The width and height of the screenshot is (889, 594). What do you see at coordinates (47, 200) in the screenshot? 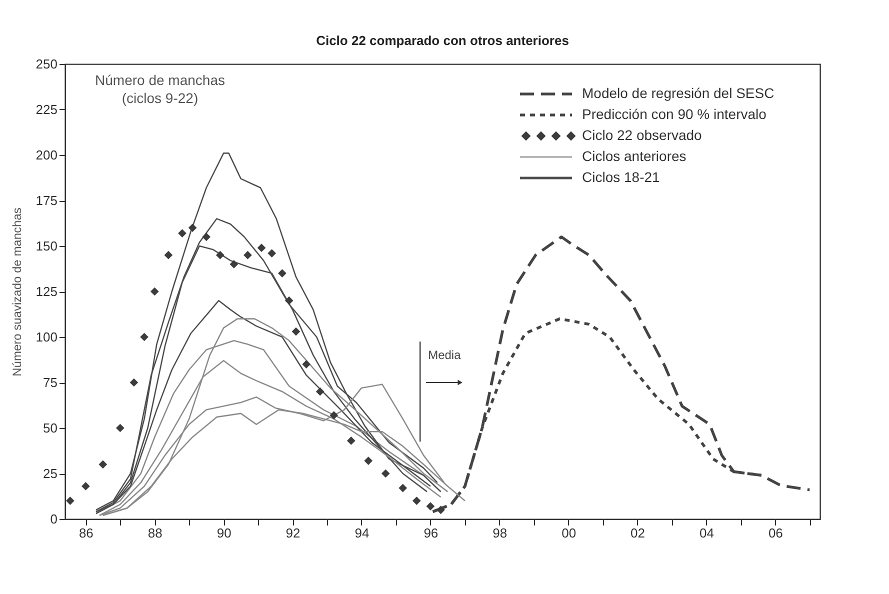
I see `y-tick-label: 175` at bounding box center [47, 200].